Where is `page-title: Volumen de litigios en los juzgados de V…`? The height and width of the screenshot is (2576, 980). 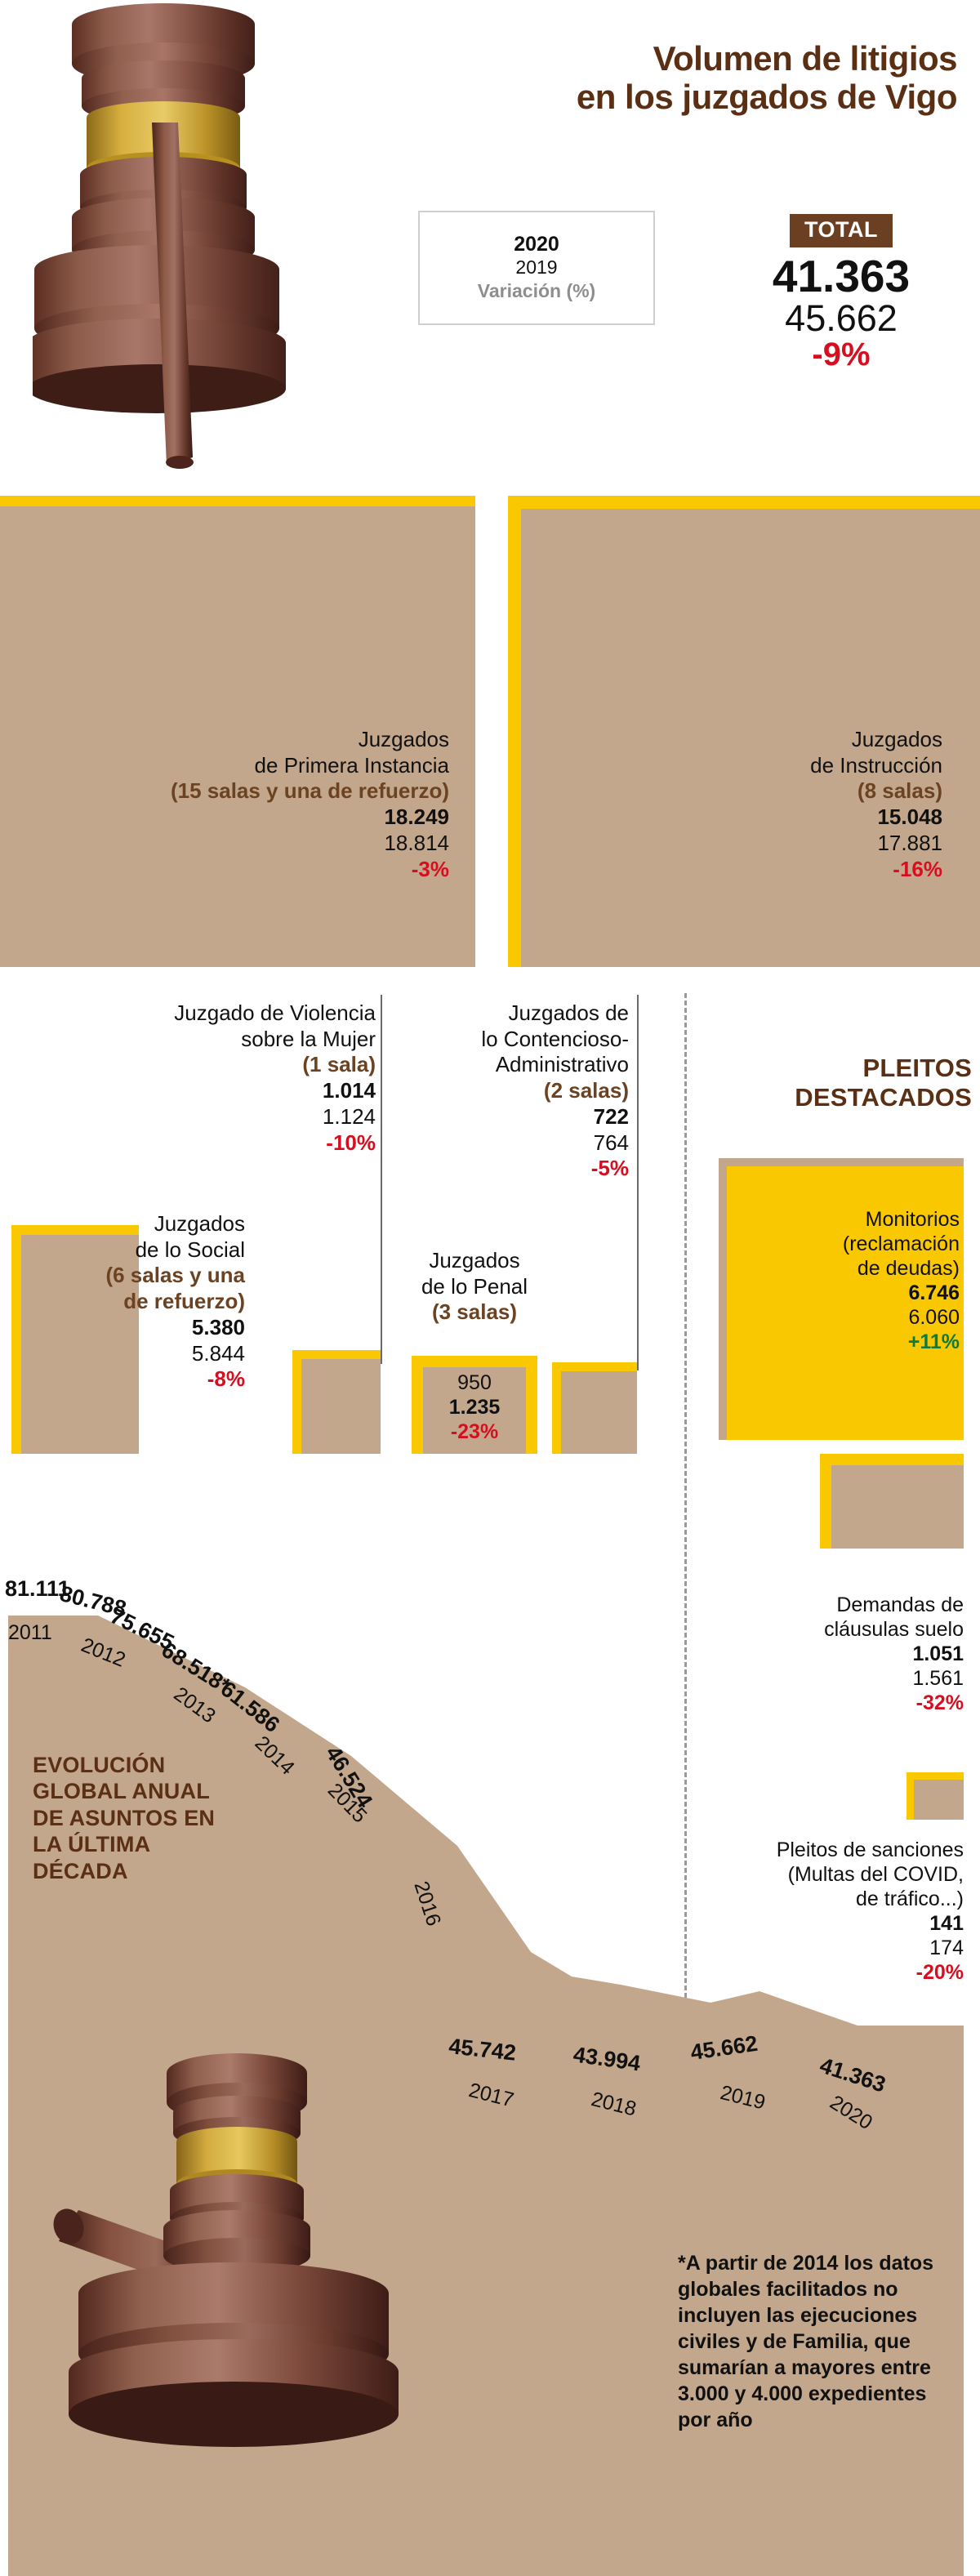
page-title: Volumen de litigios en los juzgados de V… is located at coordinates (663, 78).